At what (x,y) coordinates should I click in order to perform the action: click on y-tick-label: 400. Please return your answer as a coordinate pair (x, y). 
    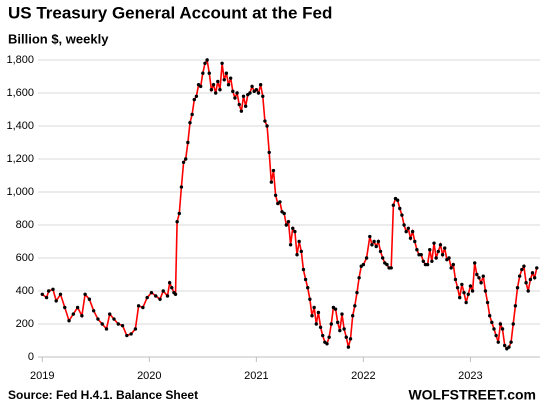
    Looking at the image, I should click on (25, 291).